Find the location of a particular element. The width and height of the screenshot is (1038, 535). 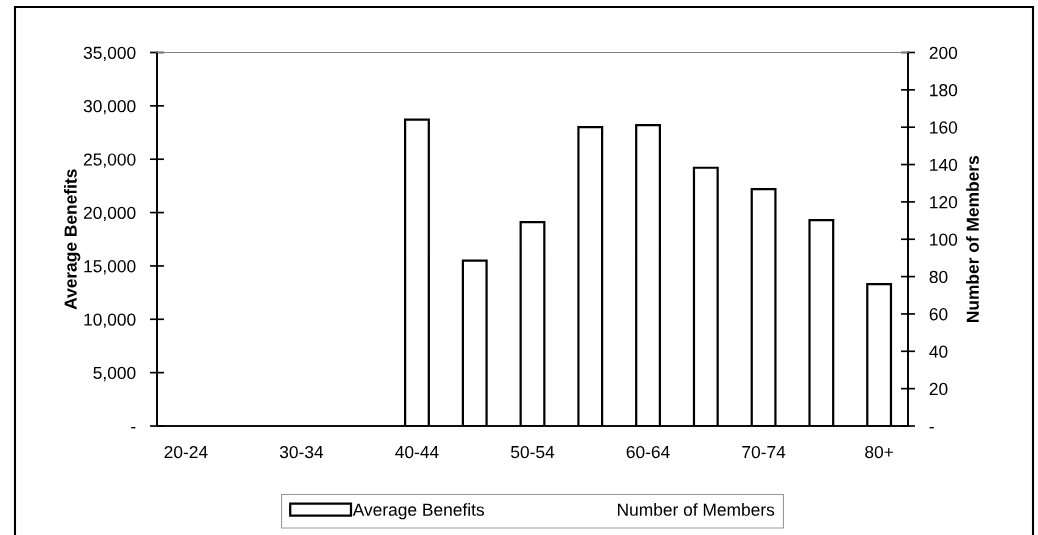

x-tick-label: 30-34 is located at coordinates (301, 452).